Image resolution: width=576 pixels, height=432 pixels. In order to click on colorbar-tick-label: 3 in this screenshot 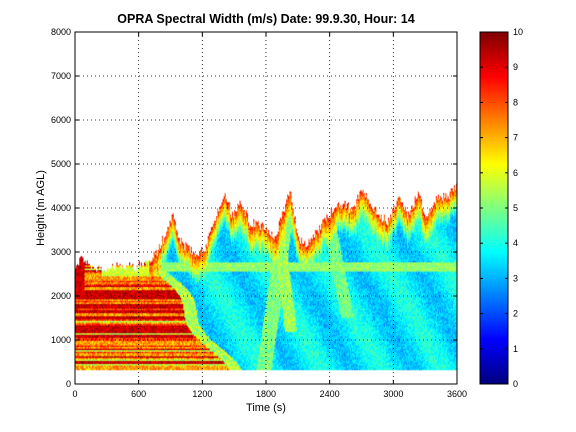, I will do `click(515, 278)`.